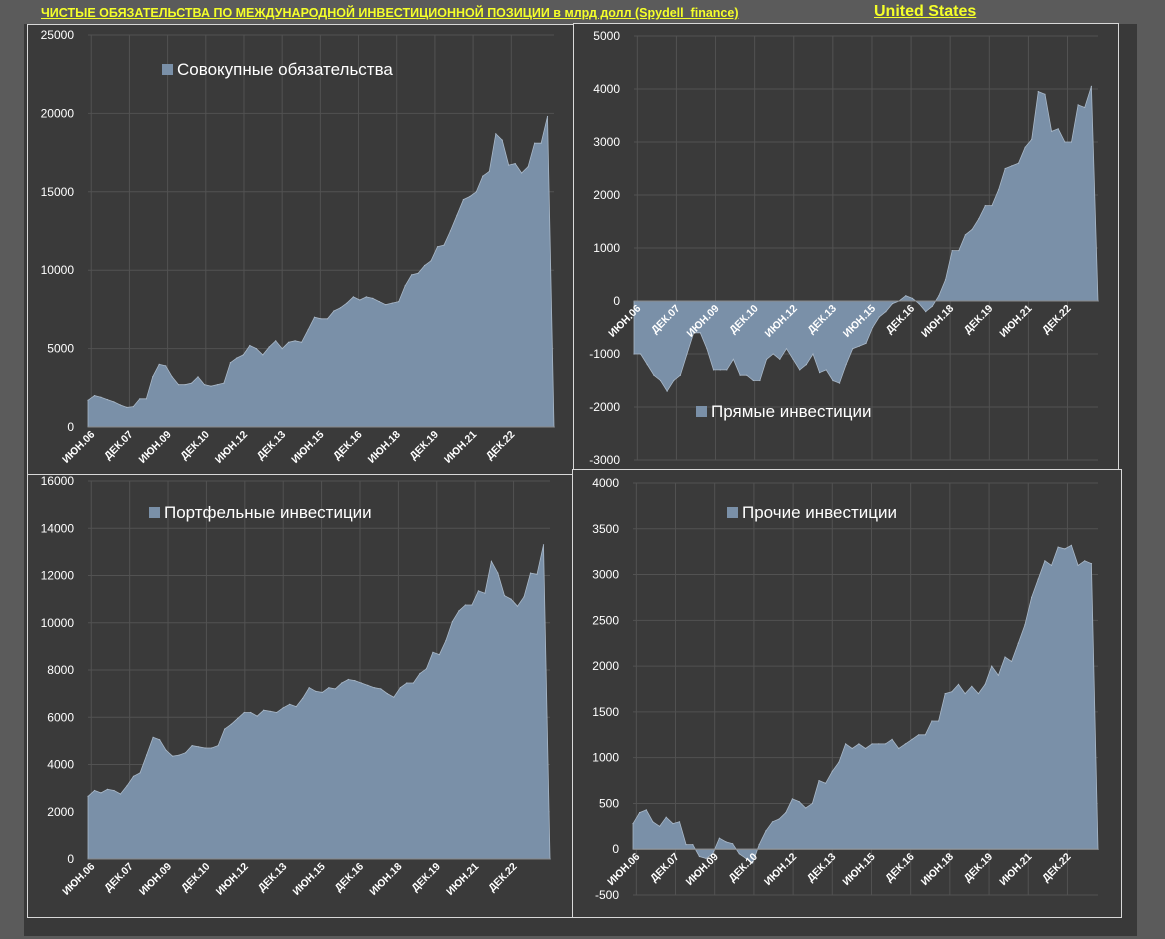  What do you see at coordinates (607, 895) in the screenshot?
I see `y-tick-label: -500` at bounding box center [607, 895].